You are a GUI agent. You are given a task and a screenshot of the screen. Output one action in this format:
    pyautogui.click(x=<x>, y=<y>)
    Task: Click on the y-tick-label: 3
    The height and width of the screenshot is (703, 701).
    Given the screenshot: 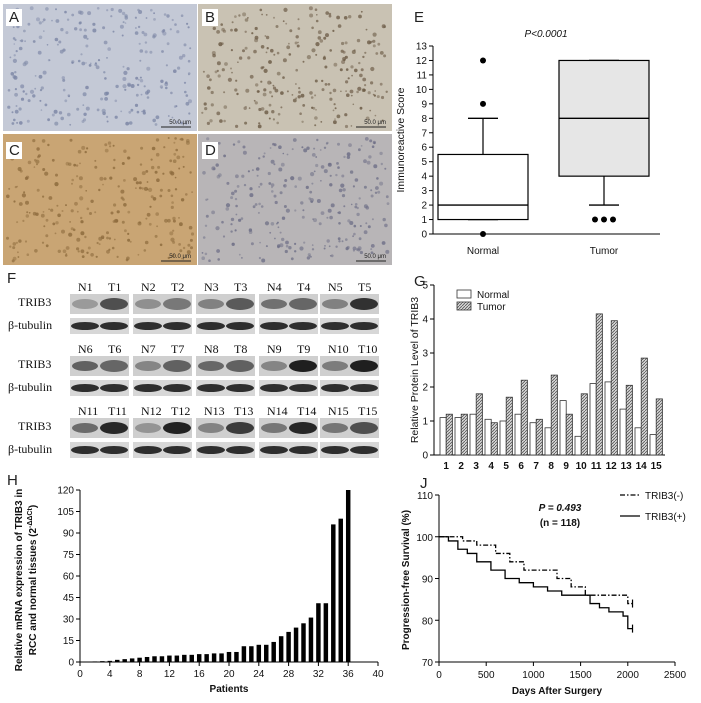 What is the action you would take?
    pyautogui.click(x=424, y=191)
    